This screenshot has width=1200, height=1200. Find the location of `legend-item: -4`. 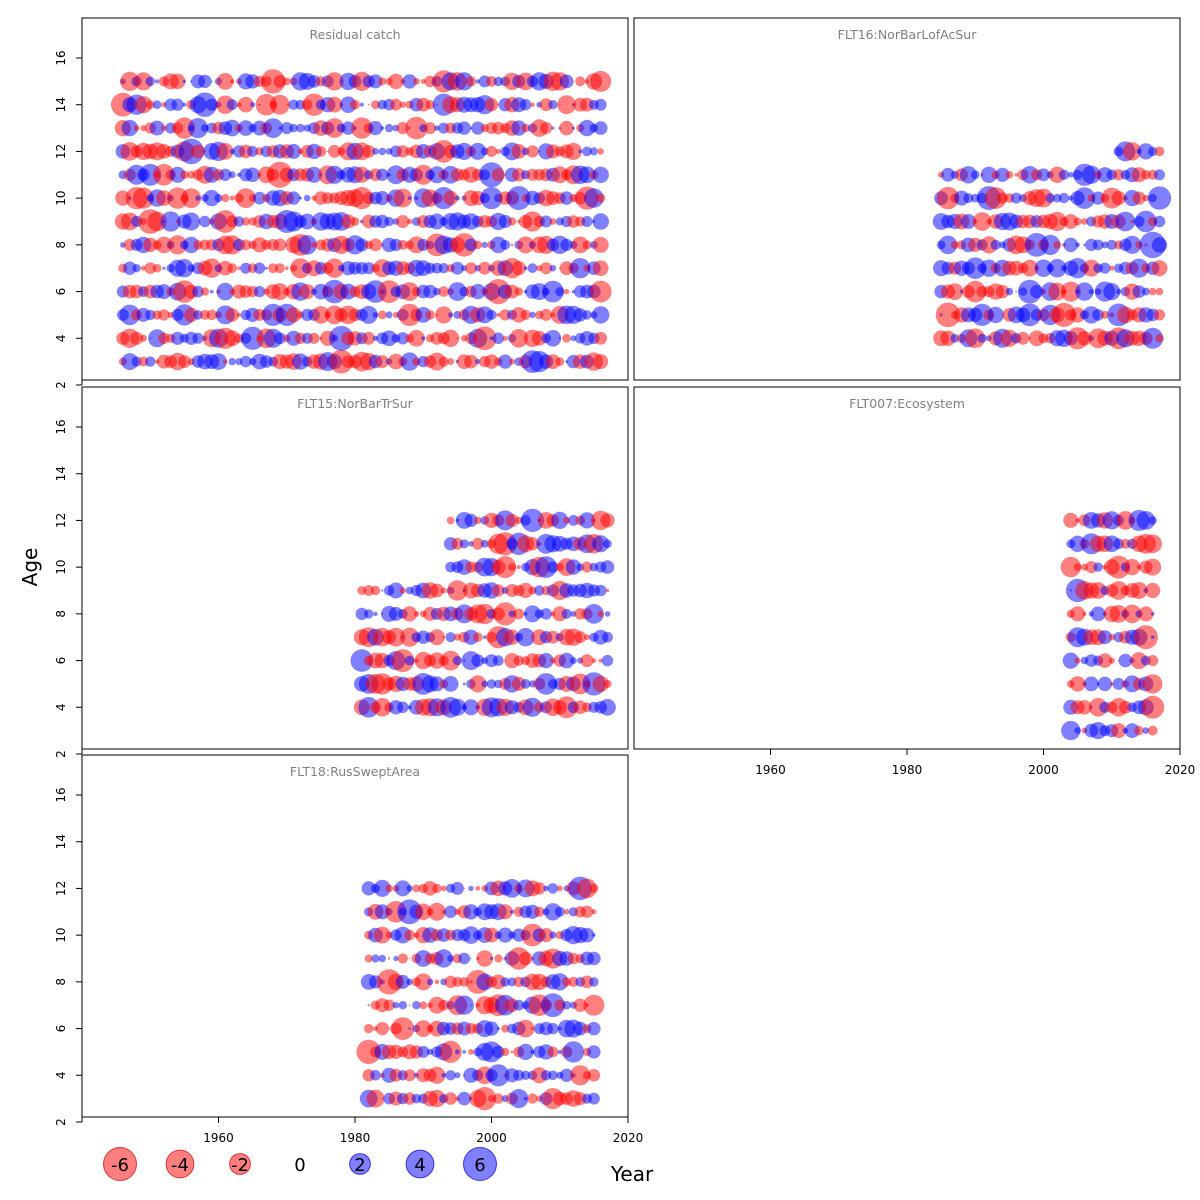

legend-item: -4 is located at coordinates (180, 1164).